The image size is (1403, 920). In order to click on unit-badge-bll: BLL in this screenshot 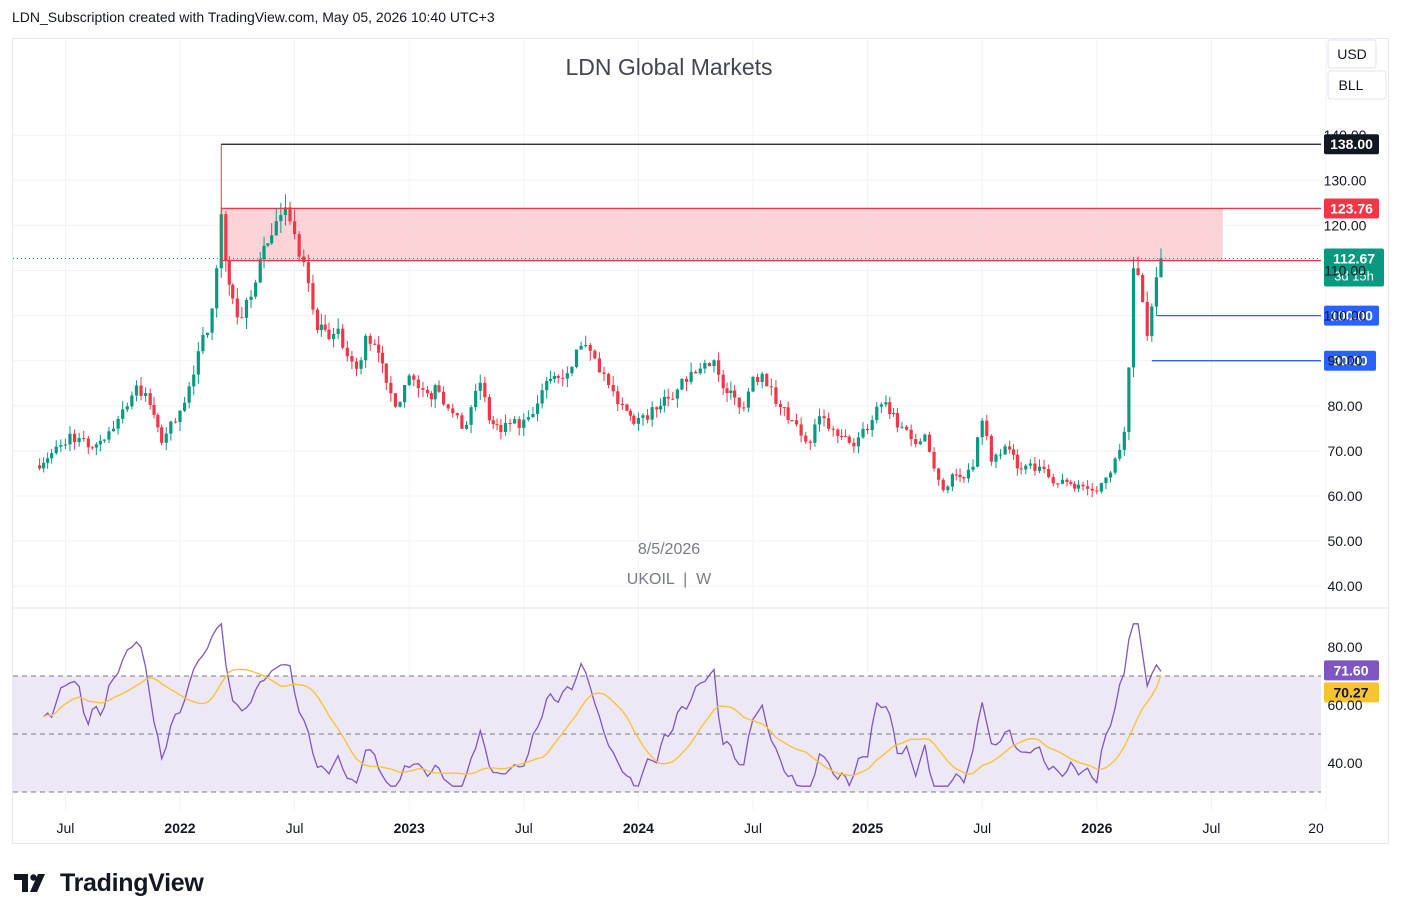, I will do `click(1357, 85)`.